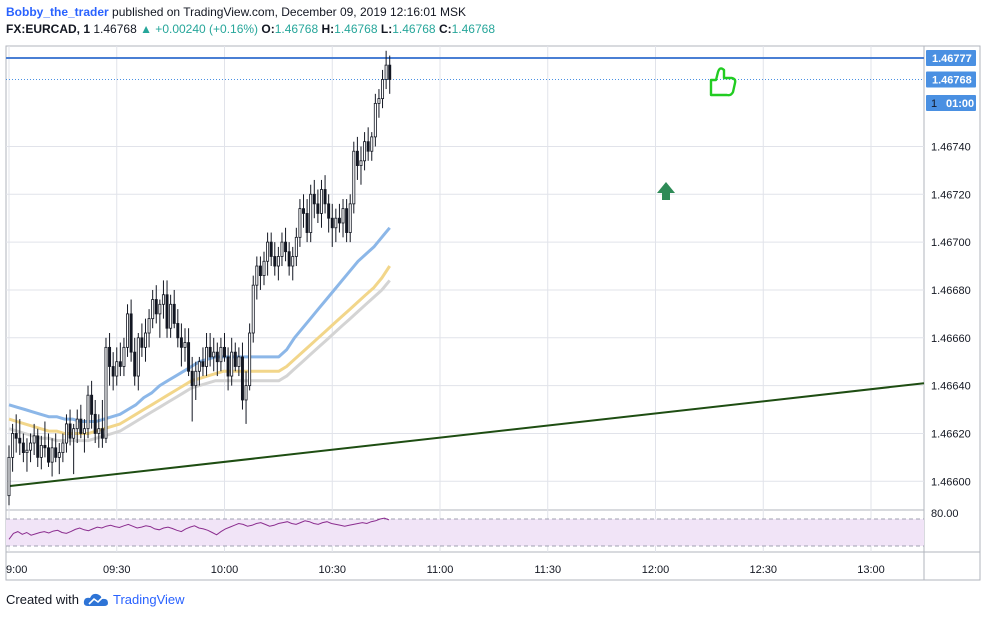  I want to click on price-levels, so click(465, 68).